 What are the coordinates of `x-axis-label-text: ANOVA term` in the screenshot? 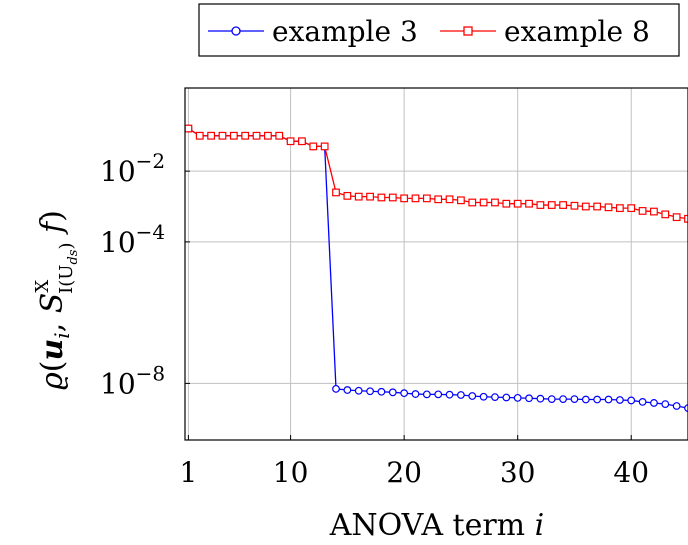 It's located at (427, 525).